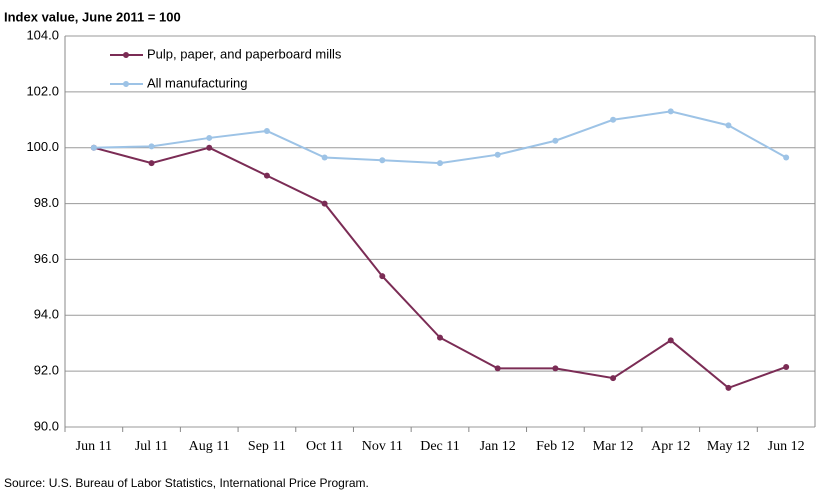 The image size is (816, 493). Describe the element at coordinates (197, 82) in the screenshot. I see `legend-label: All manufacturing` at that location.